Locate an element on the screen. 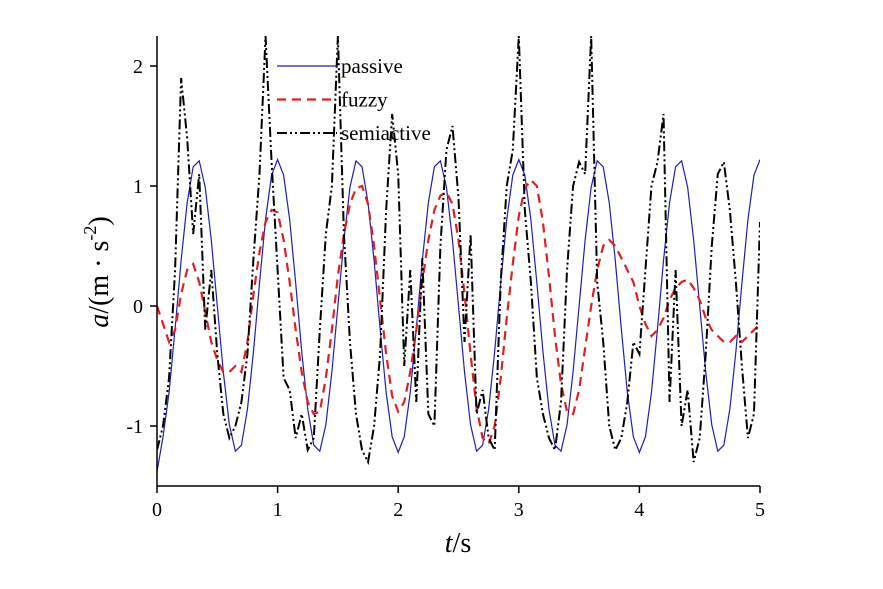  x-tick-label: 4 is located at coordinates (639, 510).